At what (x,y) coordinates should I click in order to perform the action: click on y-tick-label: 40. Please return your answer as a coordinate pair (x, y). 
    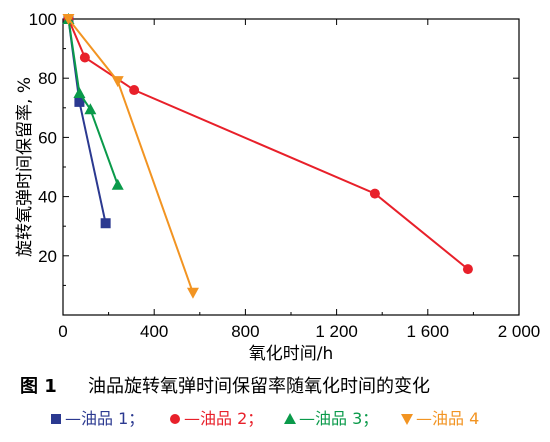
    Looking at the image, I should click on (47, 197).